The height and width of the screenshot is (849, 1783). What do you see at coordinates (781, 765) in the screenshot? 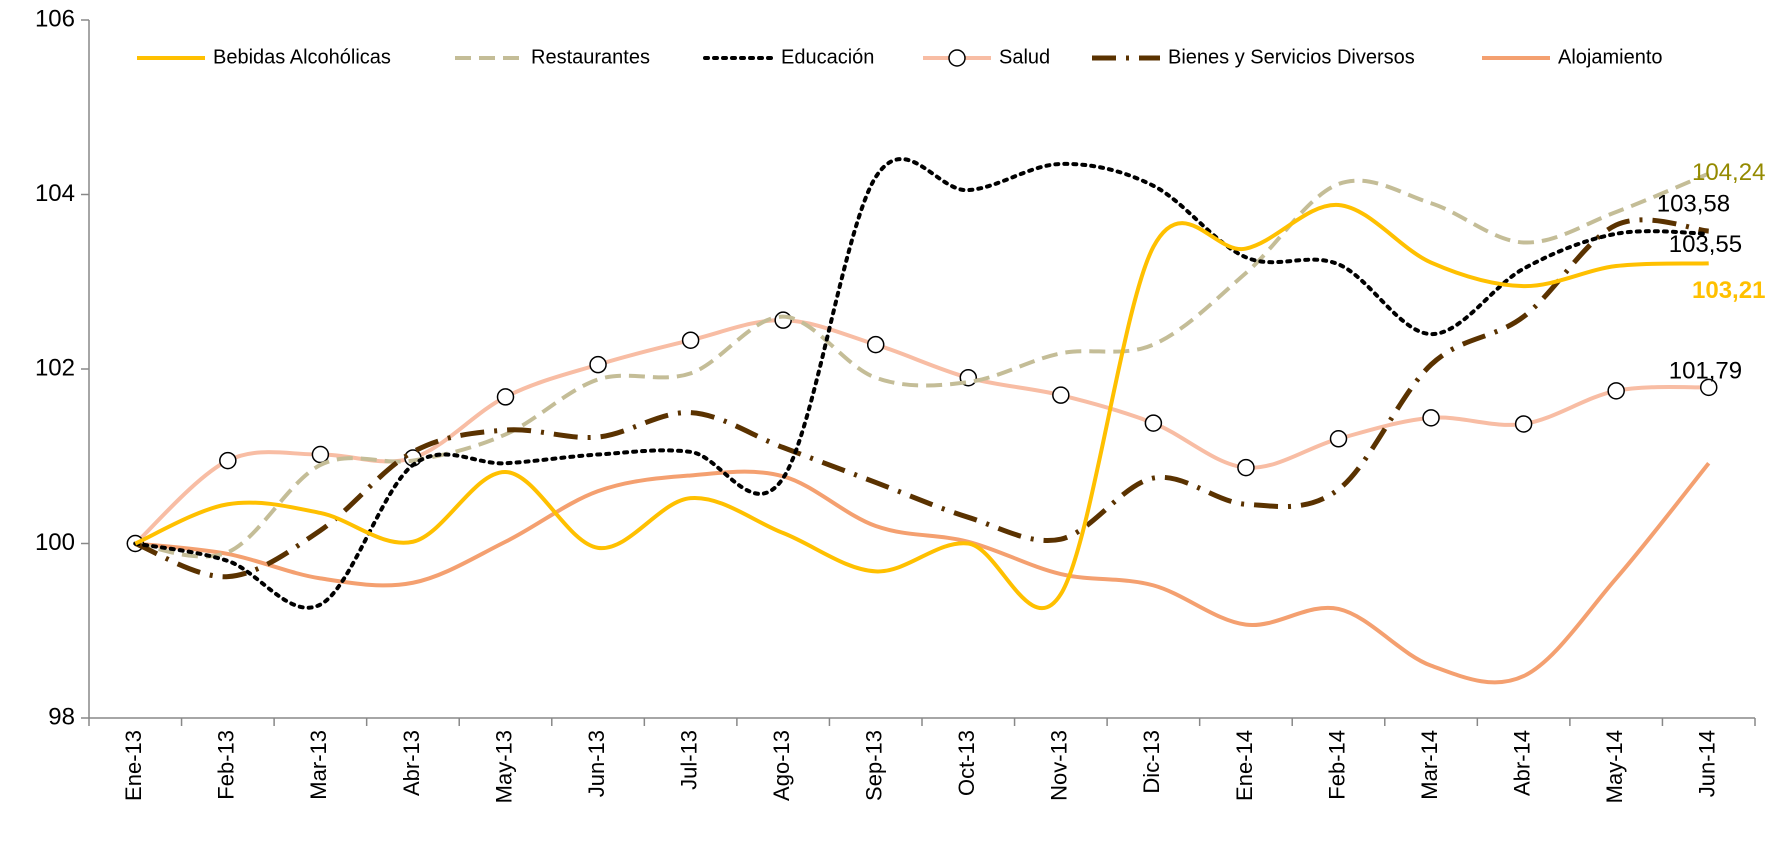
I see `x-tick-label: Ago-13` at bounding box center [781, 765].